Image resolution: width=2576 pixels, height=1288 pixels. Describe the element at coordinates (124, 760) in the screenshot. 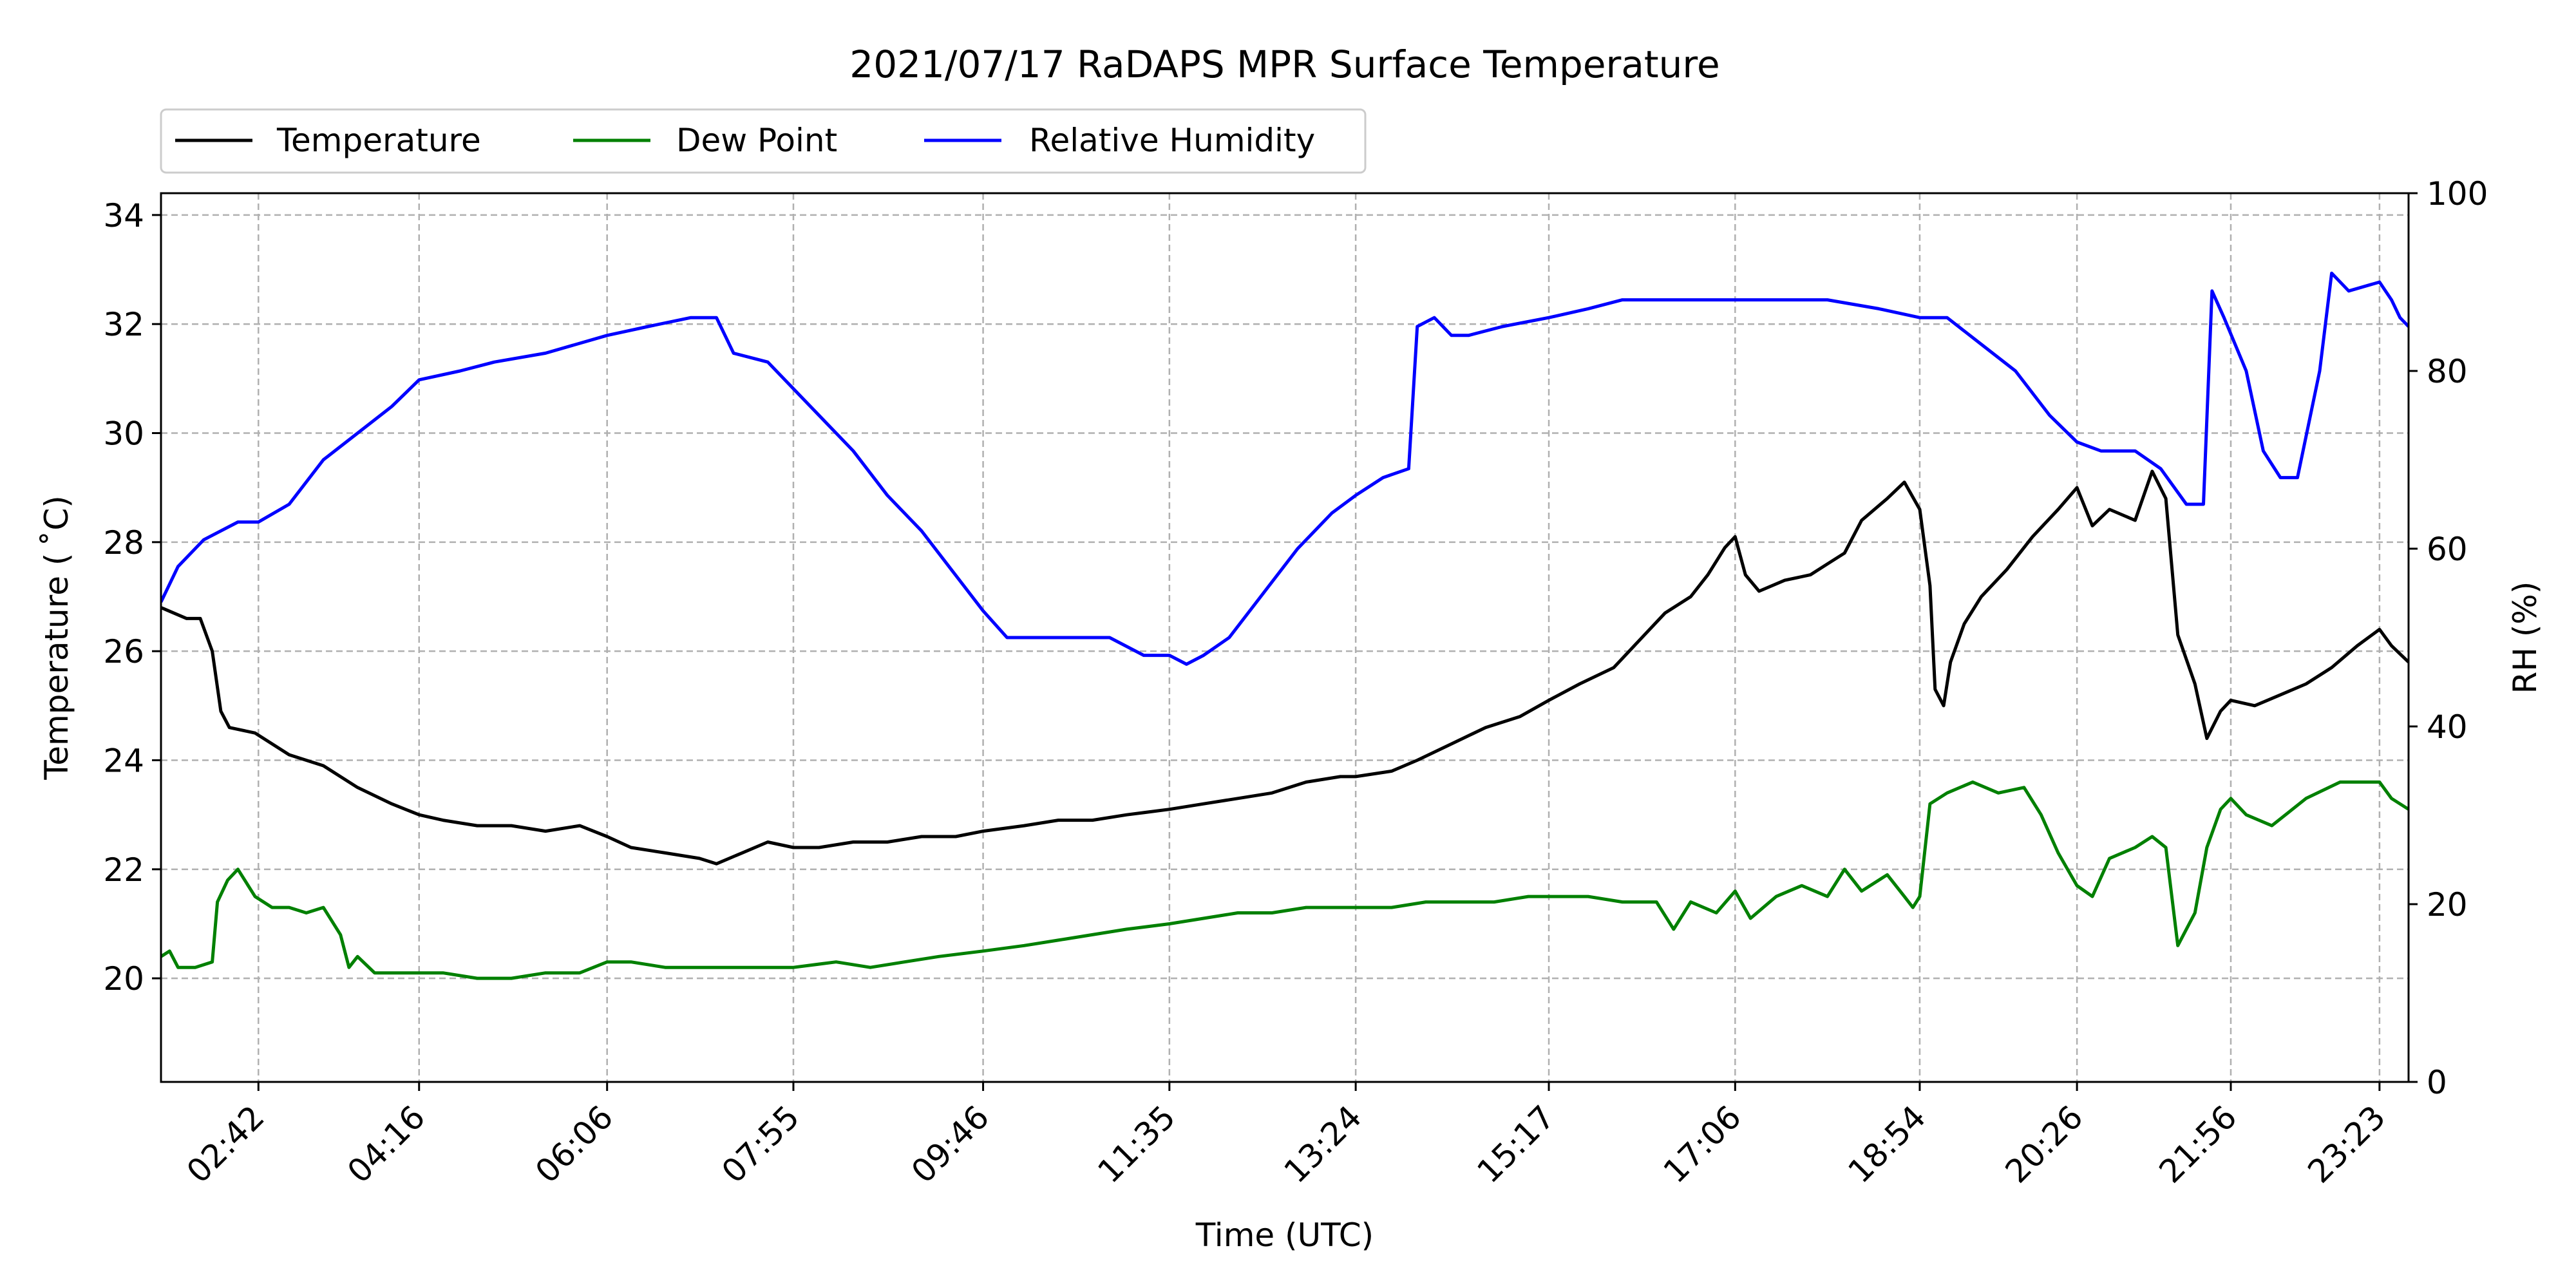

I see `y-tick-label: 24` at that location.